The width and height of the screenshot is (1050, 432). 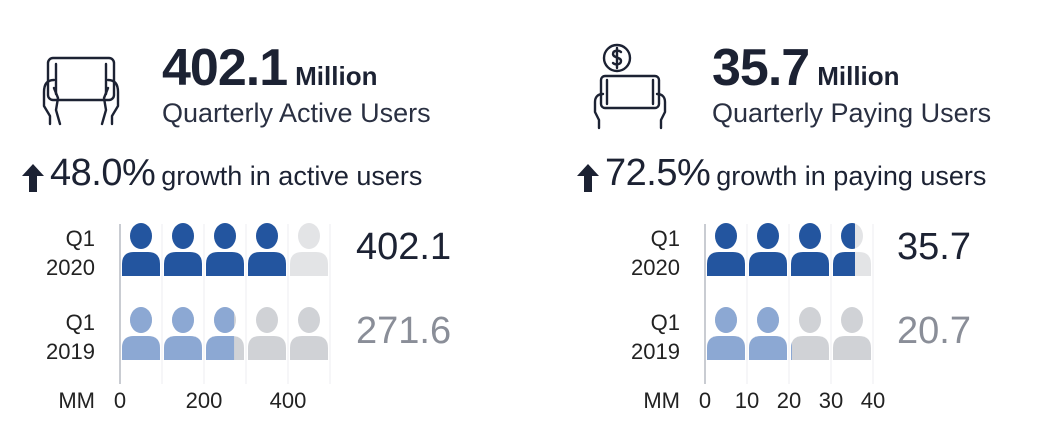 What do you see at coordinates (292, 176) in the screenshot?
I see `growth-text: growth in active users` at bounding box center [292, 176].